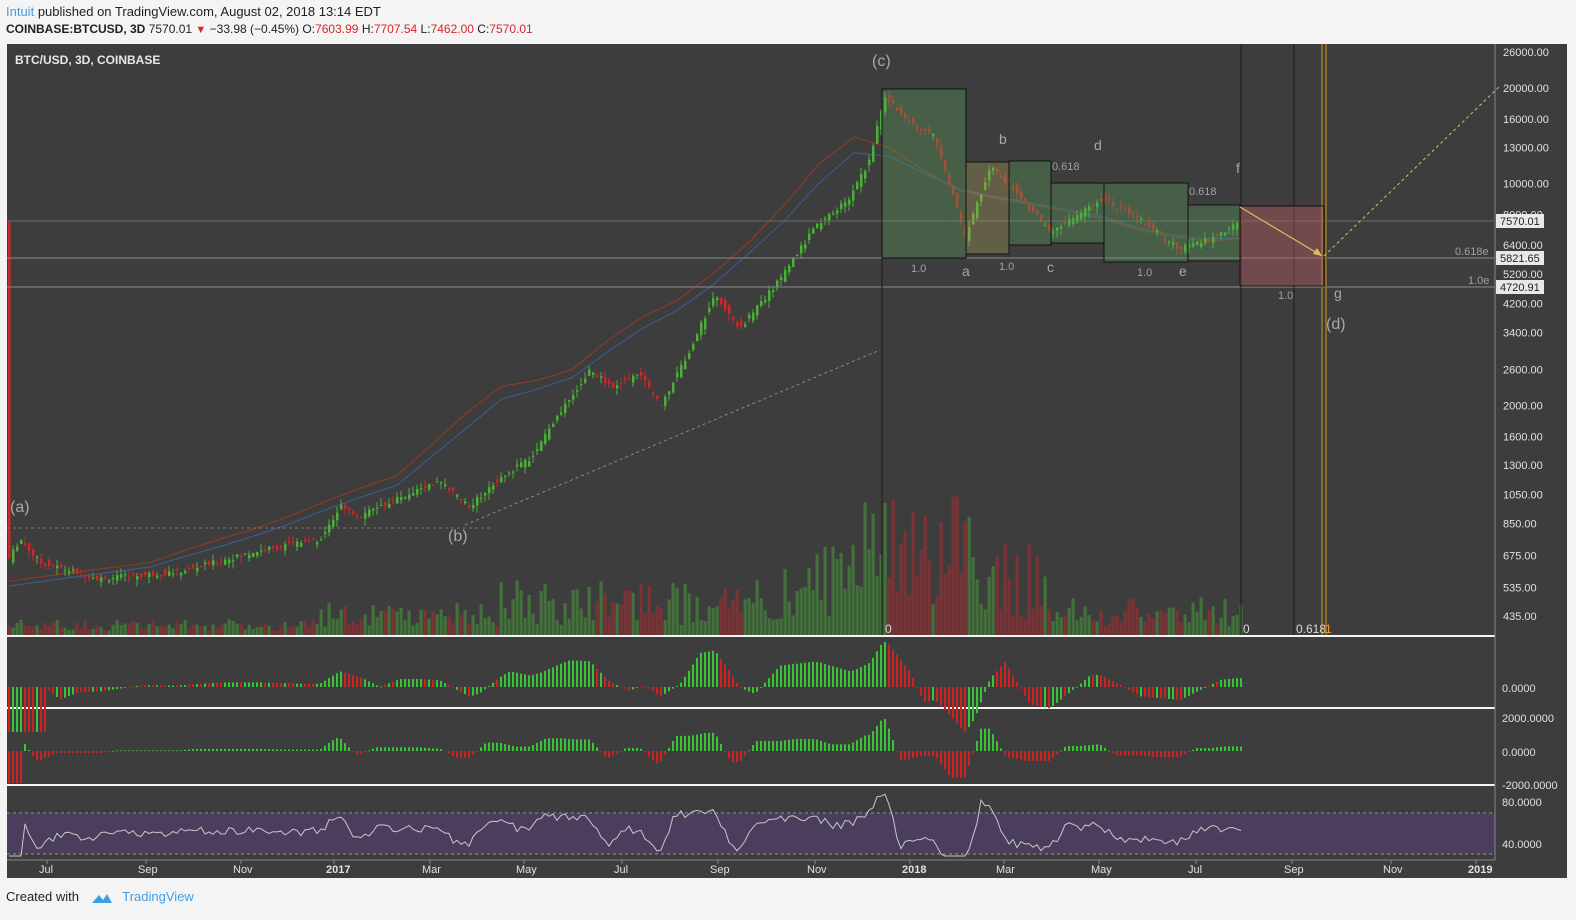 The image size is (1576, 920). I want to click on price-axis, so click(1531, 452).